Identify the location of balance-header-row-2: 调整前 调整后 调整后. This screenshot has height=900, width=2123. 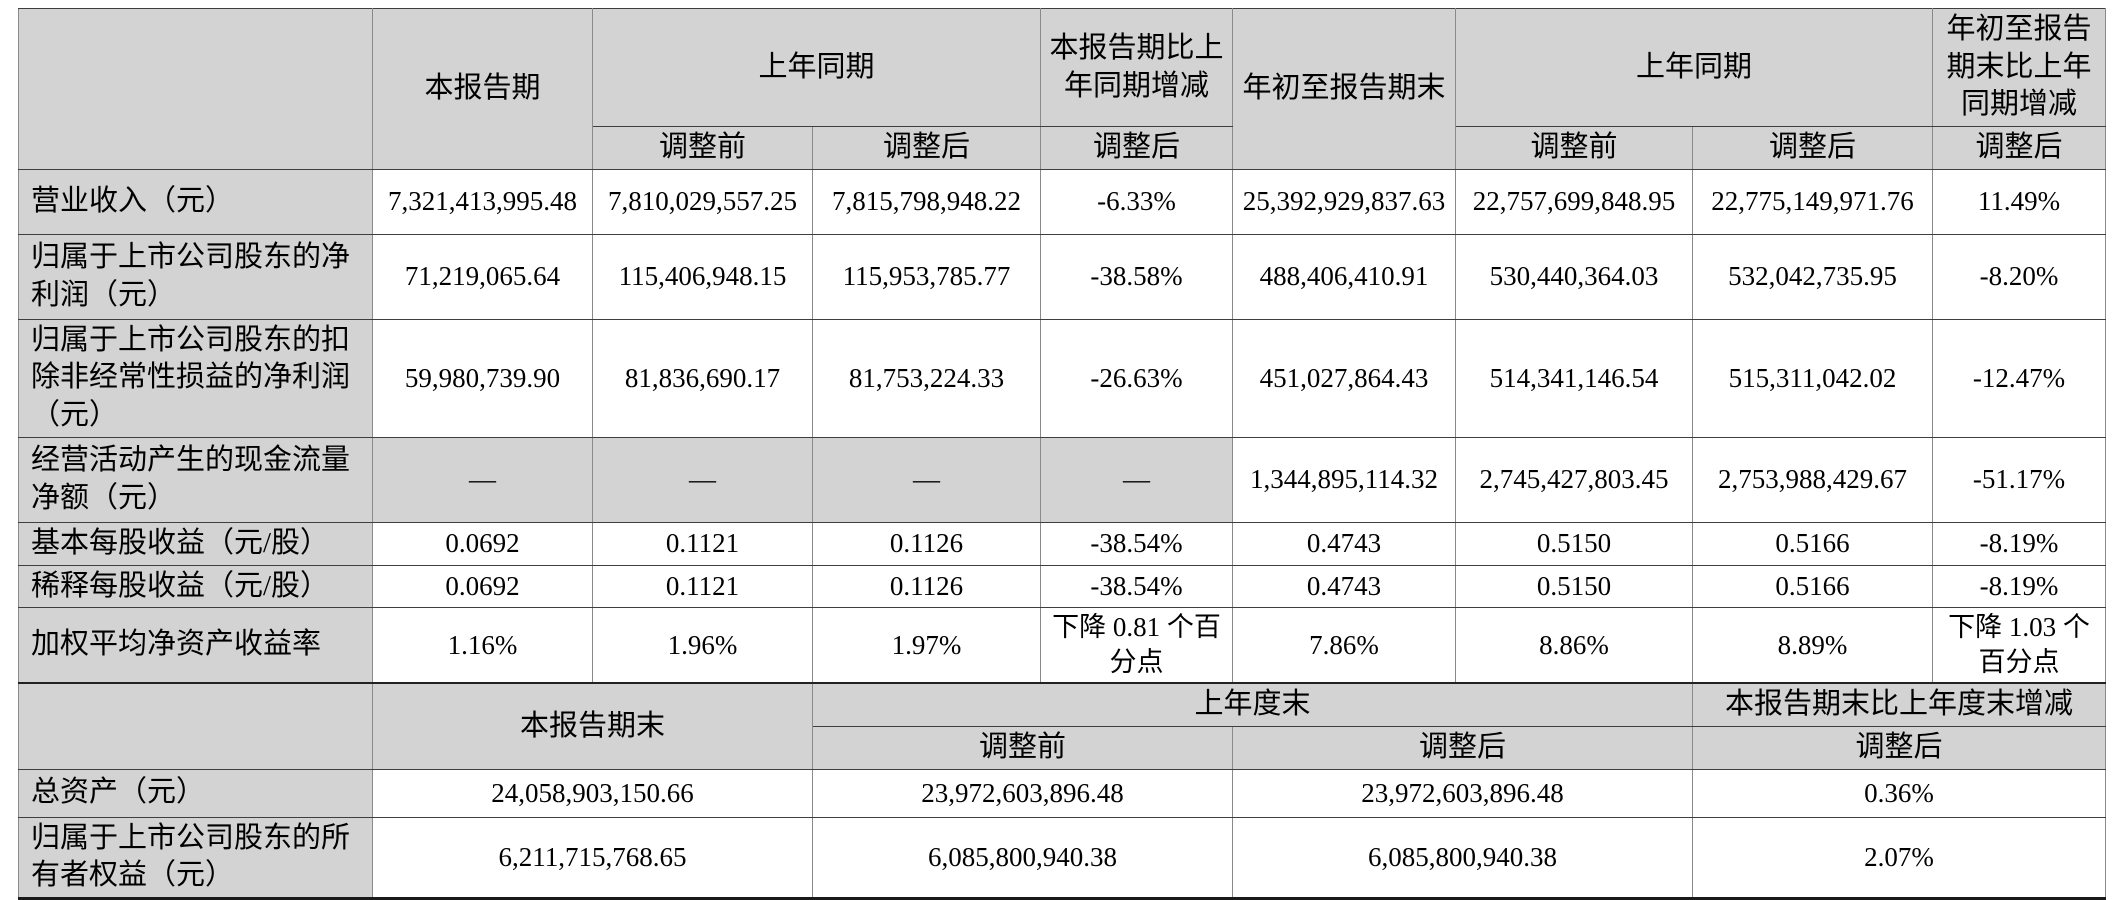
(1063, 748).